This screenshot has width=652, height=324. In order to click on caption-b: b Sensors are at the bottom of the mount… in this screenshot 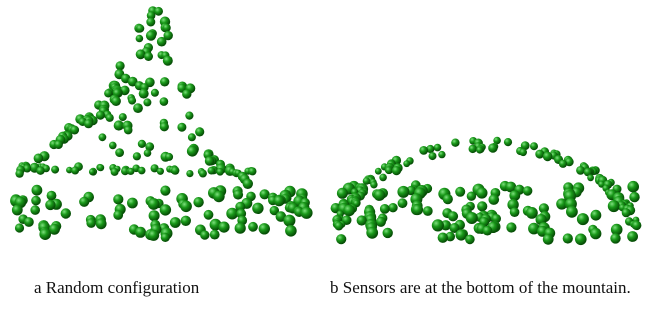, I will do `click(480, 287)`.